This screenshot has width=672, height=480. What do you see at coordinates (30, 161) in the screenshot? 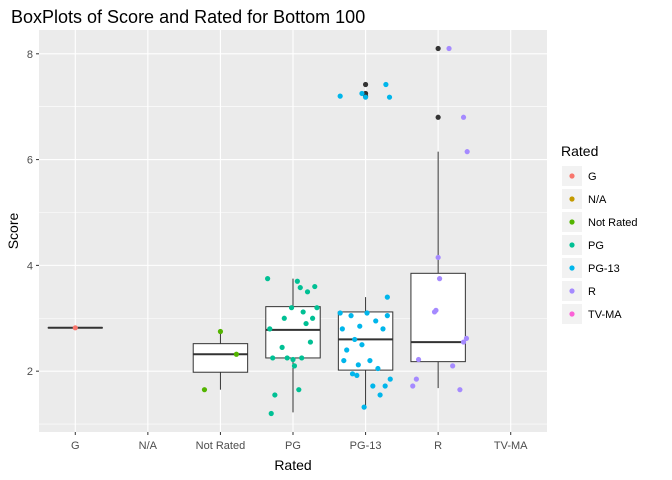
I see `y-tick-label: 6` at bounding box center [30, 161].